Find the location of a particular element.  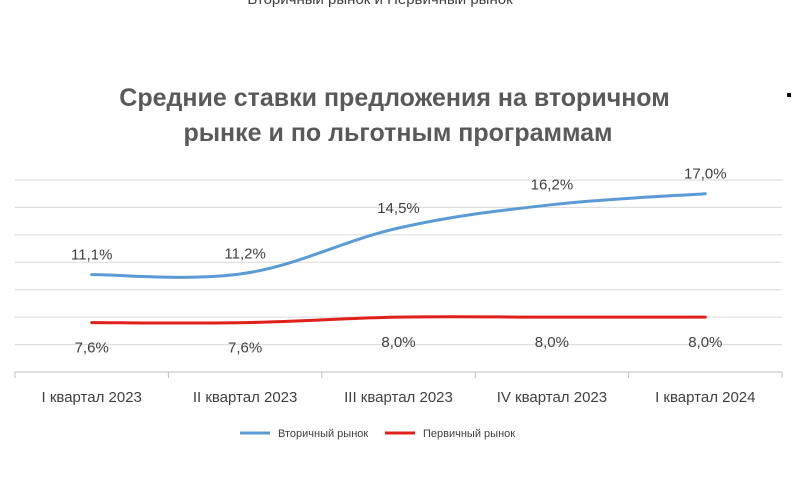

data-label-secondary: 14,5% is located at coordinates (398, 208).